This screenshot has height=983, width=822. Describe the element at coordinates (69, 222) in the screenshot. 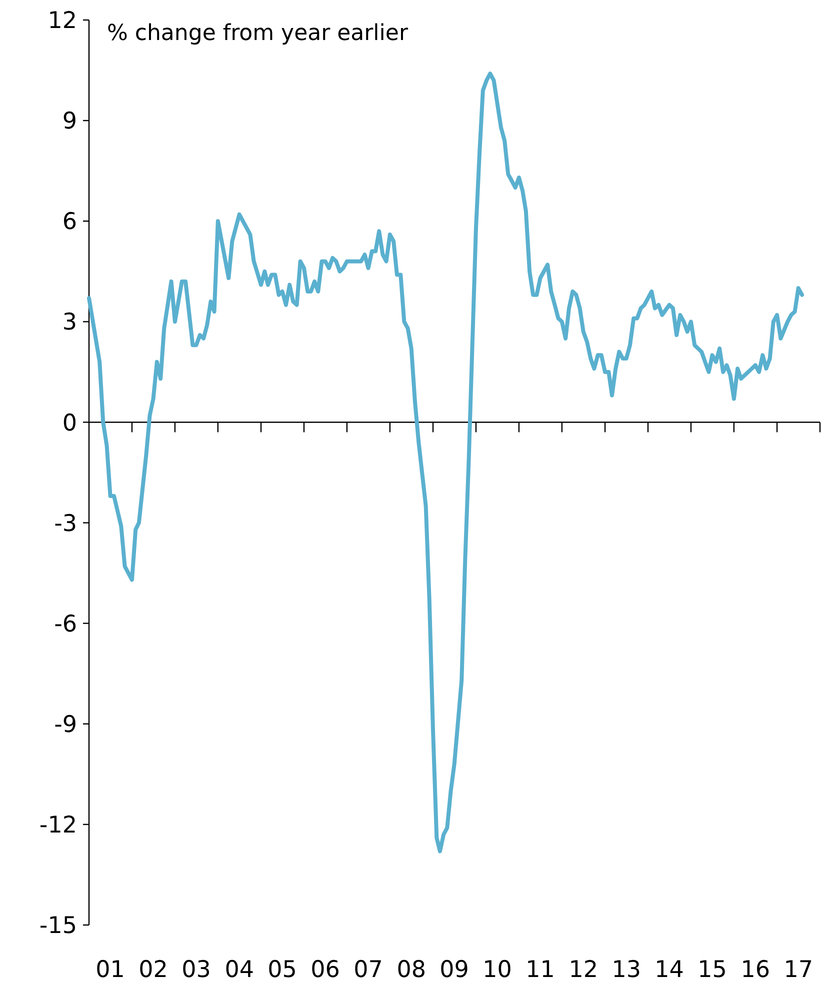

I see `y-tick-label: 6` at that location.